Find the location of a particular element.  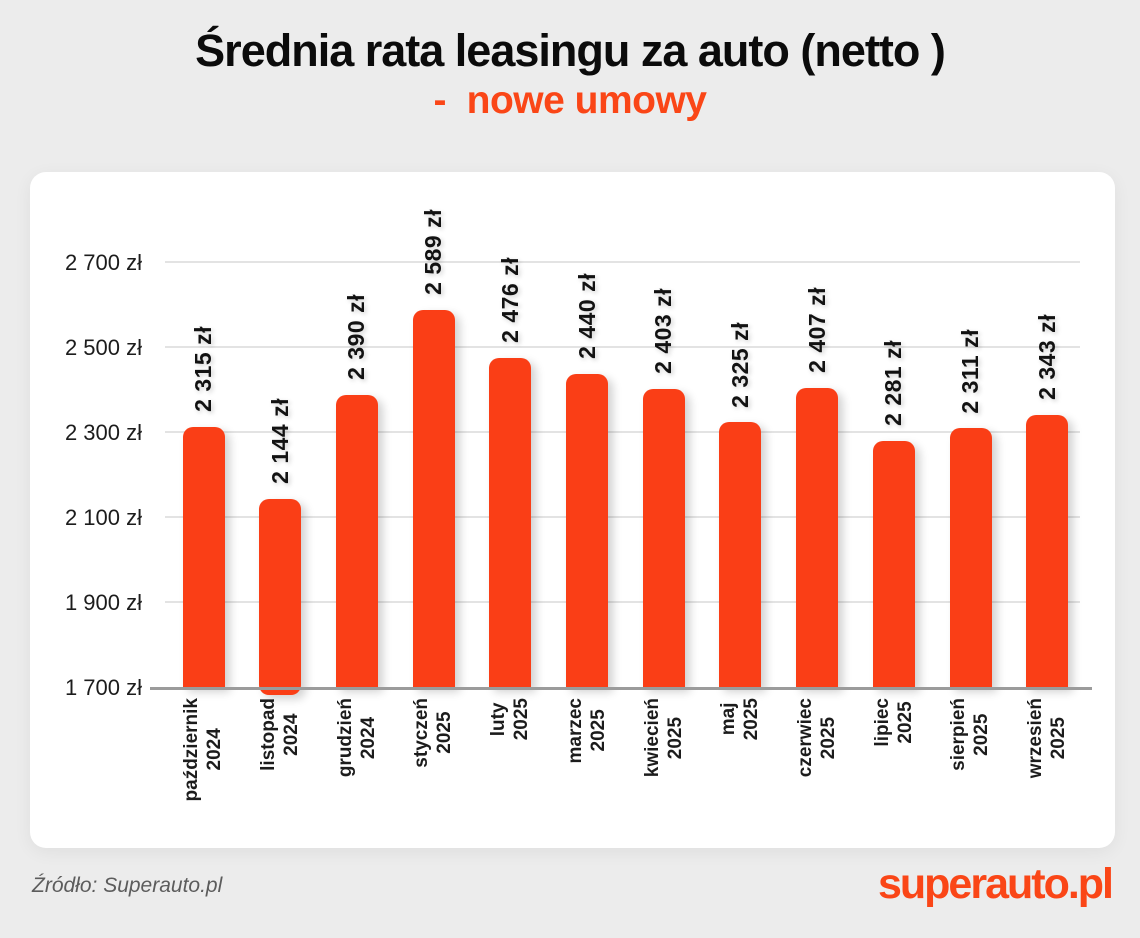

y-tick-label: 1 900 zł is located at coordinates (103, 602).